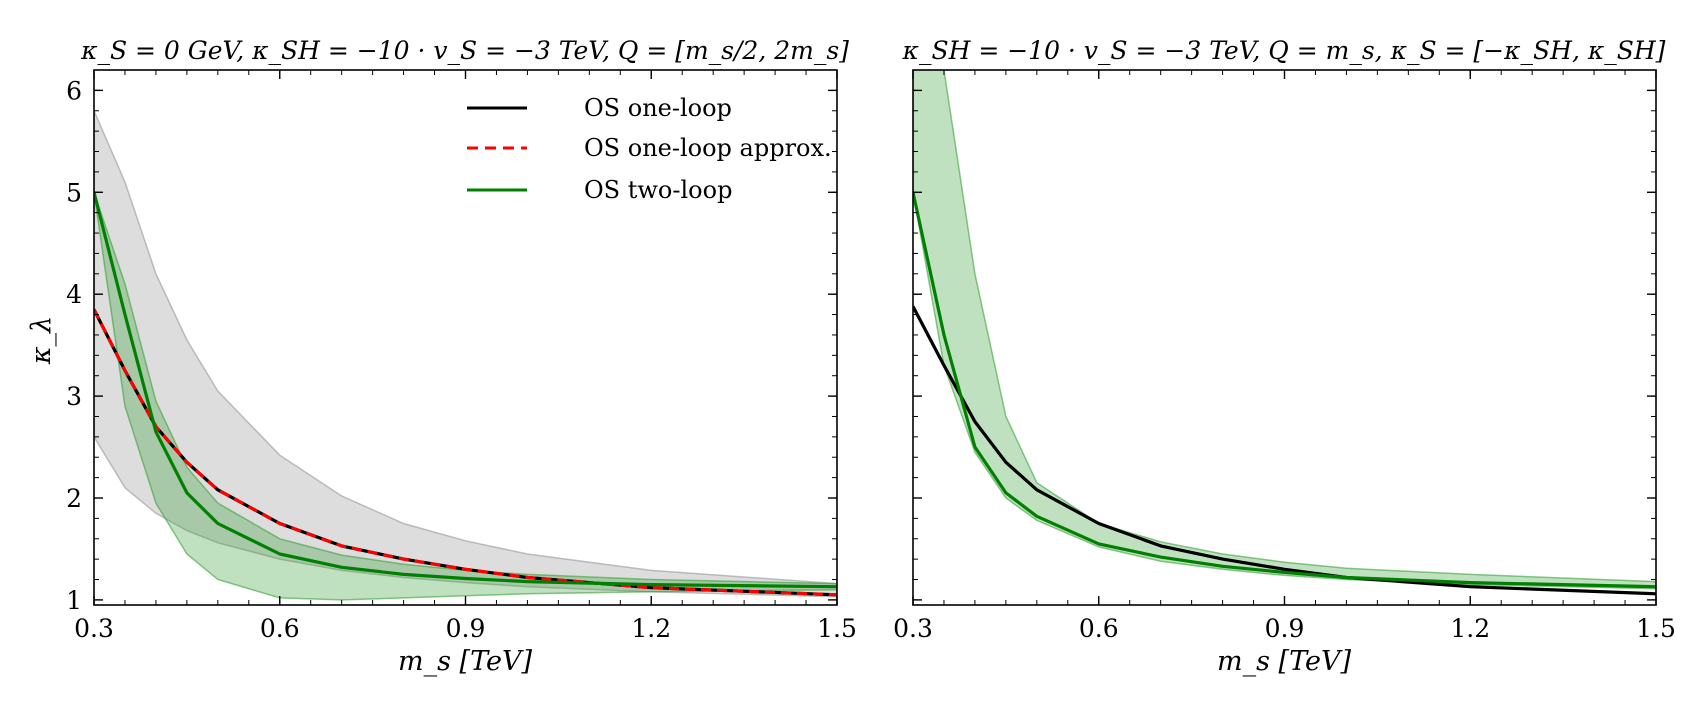 Image resolution: width=1708 pixels, height=712 pixels. What do you see at coordinates (74, 90) in the screenshot?
I see `y-tick-label-0-5: 6` at bounding box center [74, 90].